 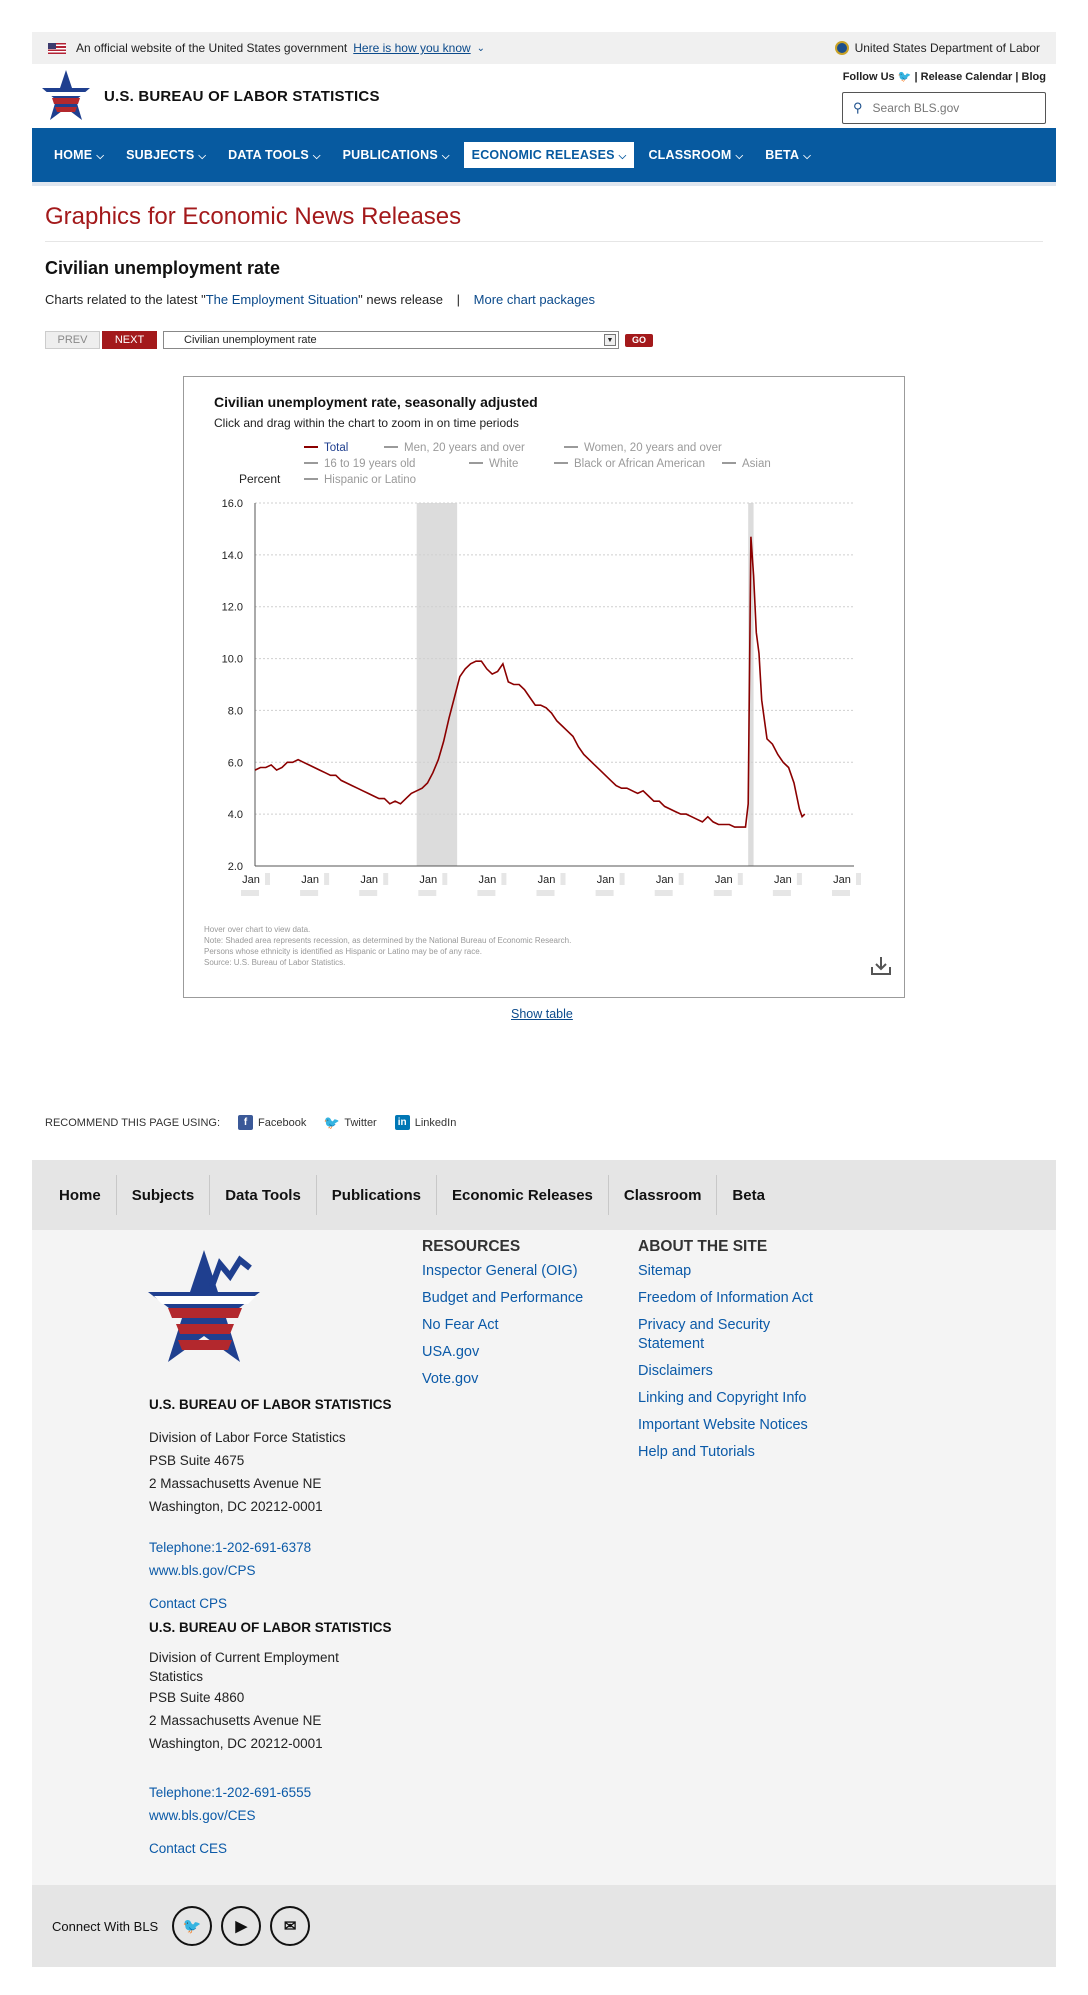 I want to click on grid-lines, so click(x=554, y=684).